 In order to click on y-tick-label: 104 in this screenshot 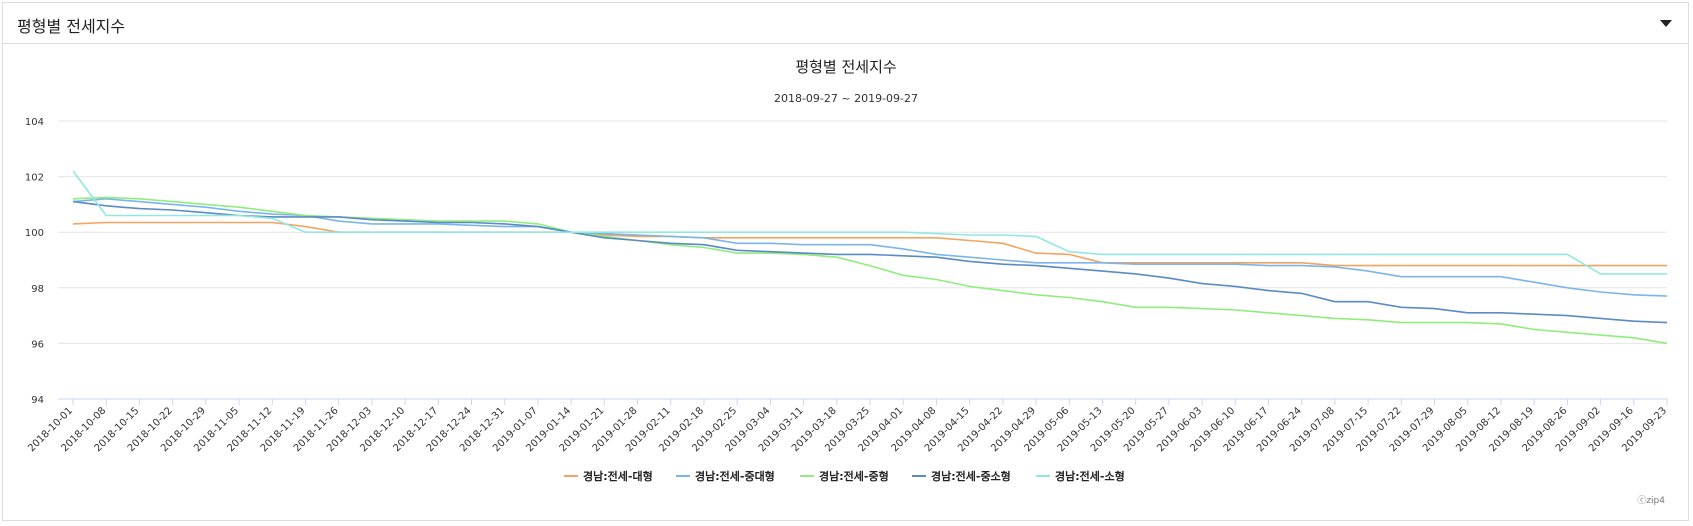, I will do `click(34, 122)`.